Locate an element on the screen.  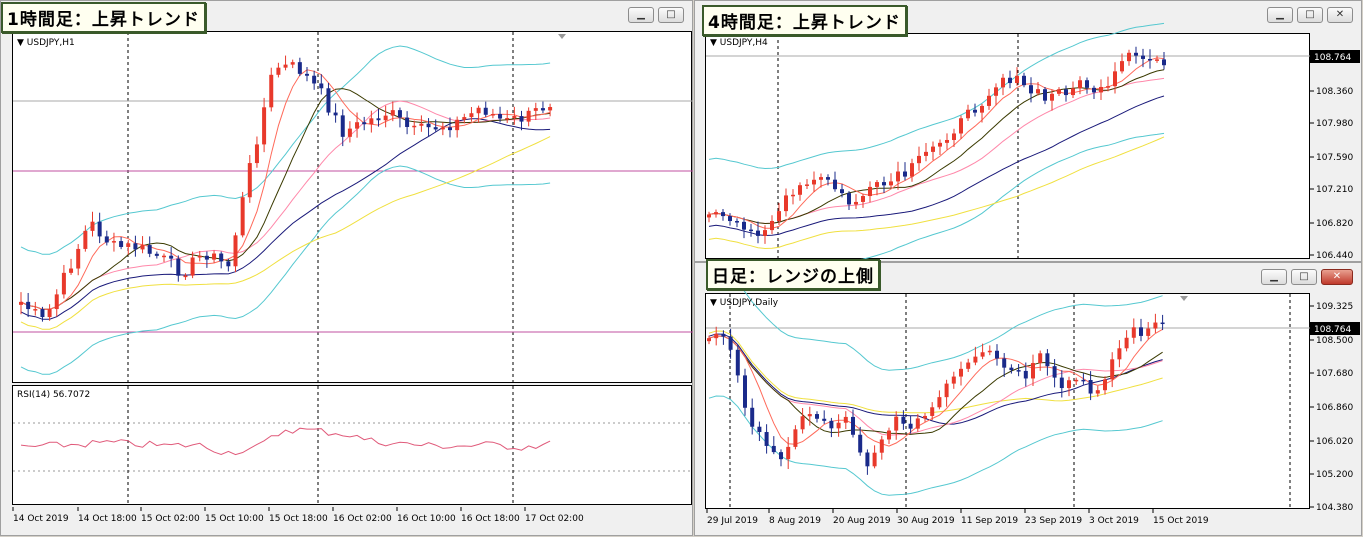
symbol-label-h1: ▼ USDJPY,H1 is located at coordinates (46, 43).